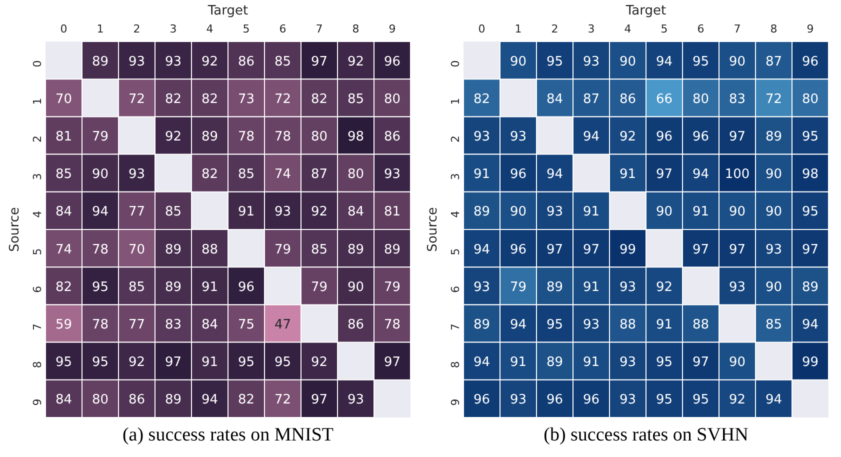 This screenshot has height=457, width=841. What do you see at coordinates (737, 174) in the screenshot?
I see `data-label: 100` at bounding box center [737, 174].